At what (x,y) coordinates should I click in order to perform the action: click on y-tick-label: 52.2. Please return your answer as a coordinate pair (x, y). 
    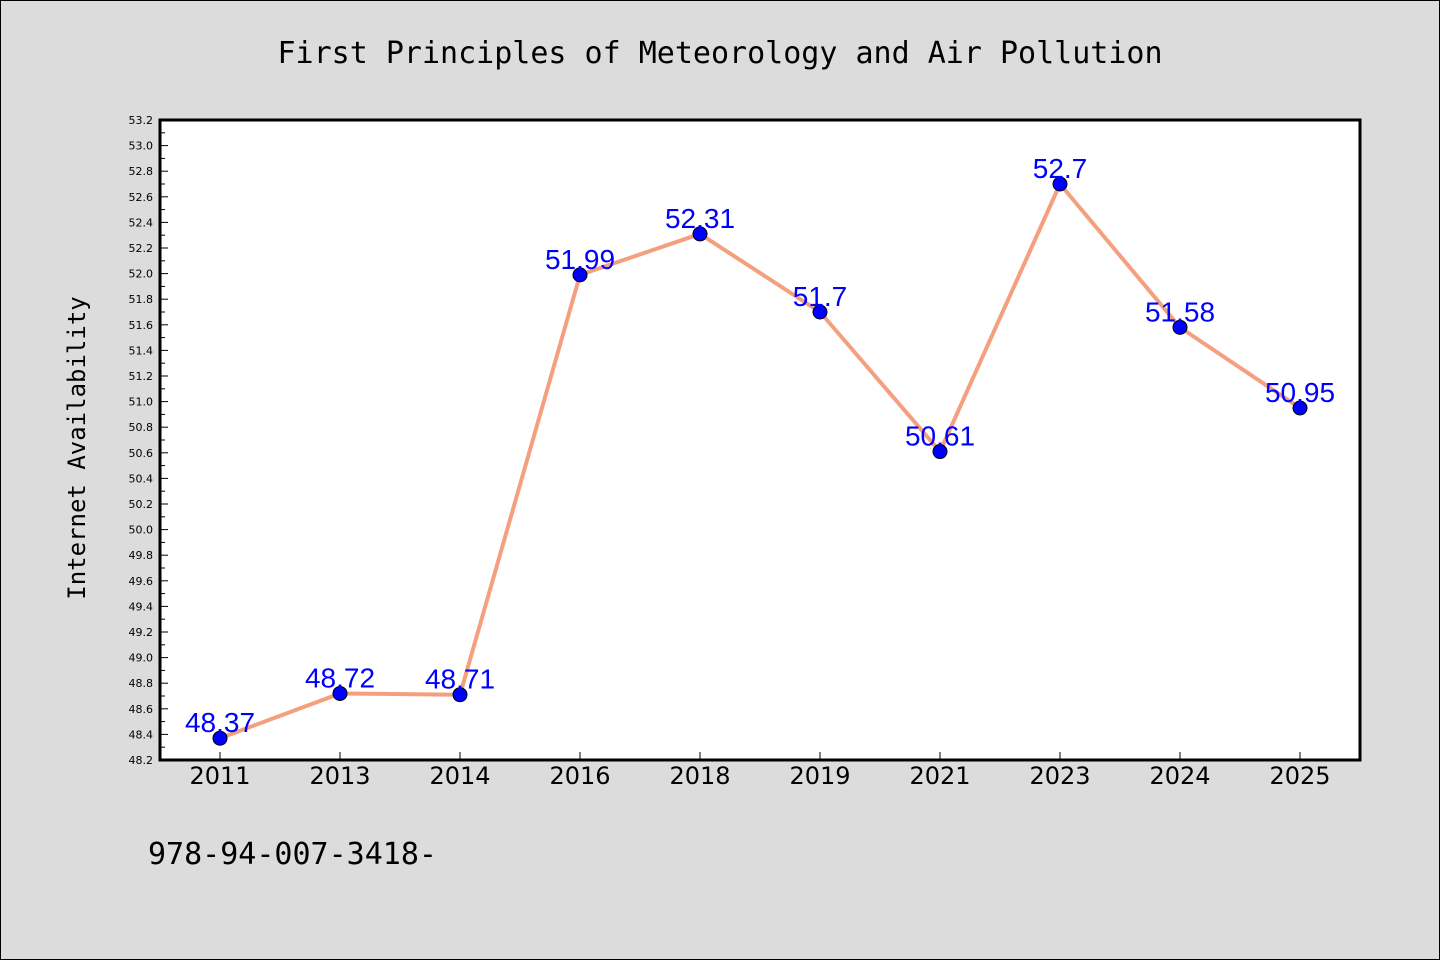
    Looking at the image, I should click on (141, 248).